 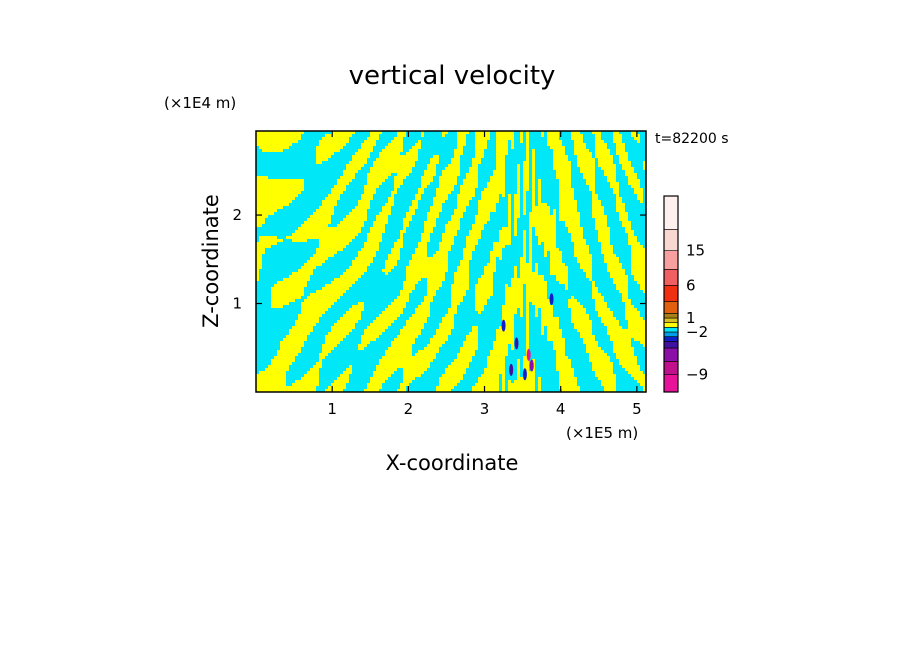 I want to click on y-tick-label: 2, so click(x=237, y=215).